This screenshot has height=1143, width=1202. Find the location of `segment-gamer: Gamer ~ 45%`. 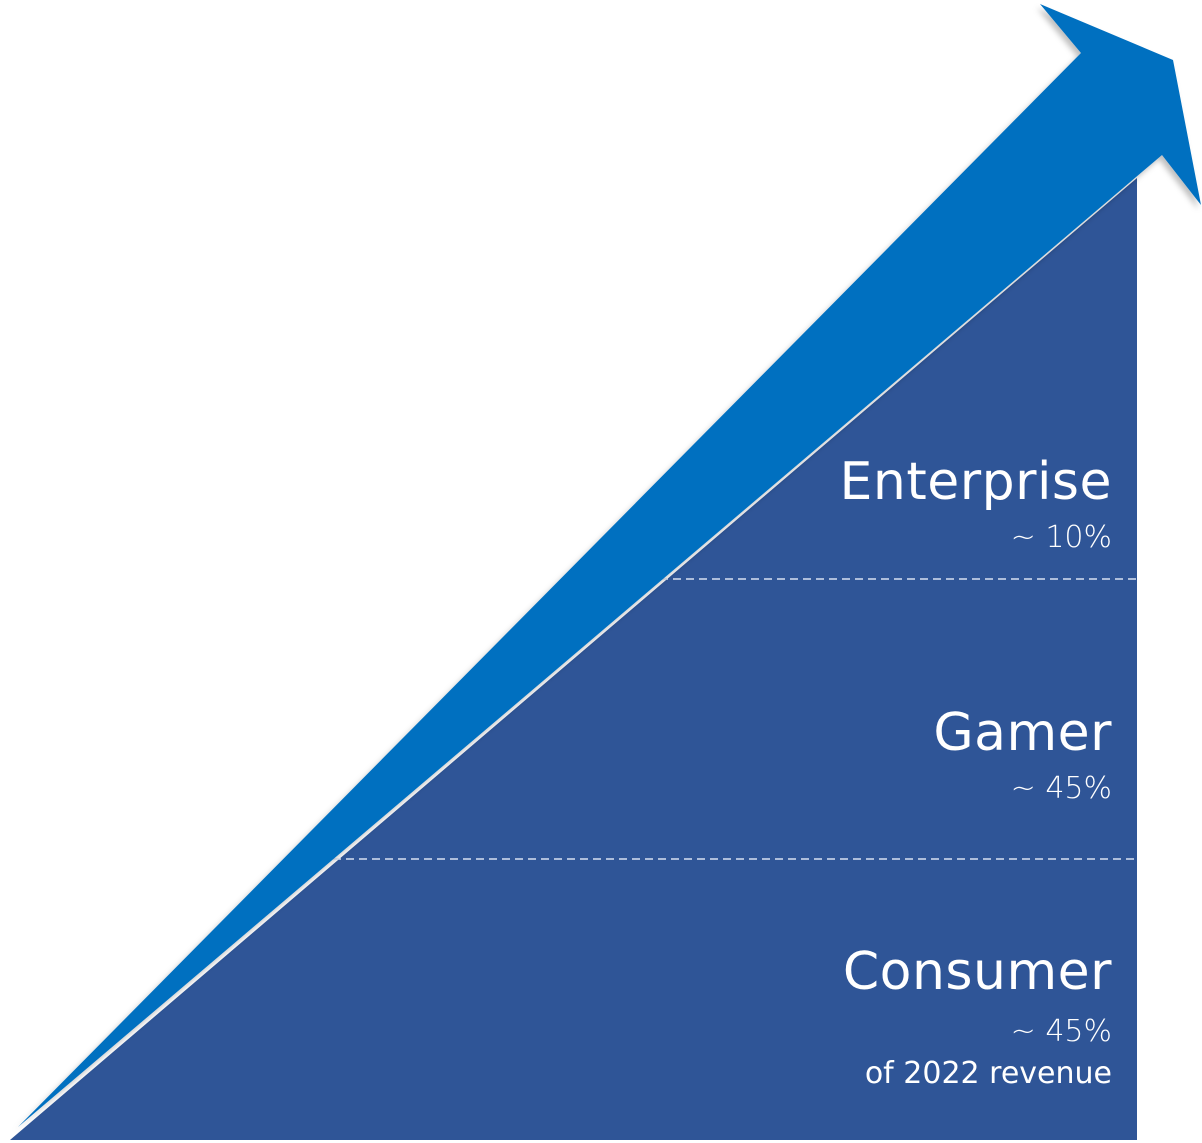

segment-gamer: Gamer ~ 45% is located at coordinates (1022, 755).